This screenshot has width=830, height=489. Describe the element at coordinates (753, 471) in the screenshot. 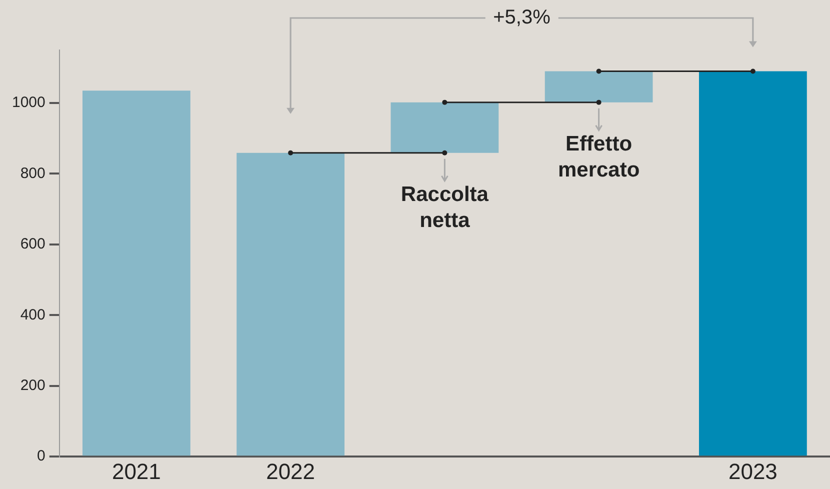

I see `x-tick-label: 2023` at that location.